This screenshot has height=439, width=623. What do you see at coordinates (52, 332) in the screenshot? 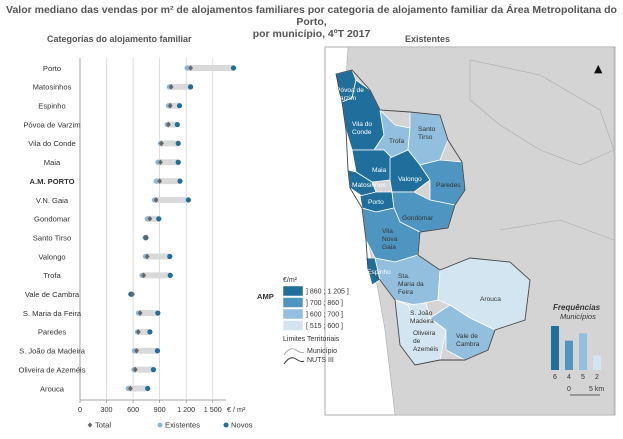
I see `category-label: Paredes` at bounding box center [52, 332].